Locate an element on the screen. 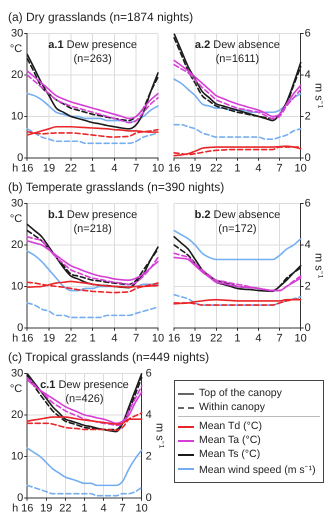 The image size is (333, 526). text: Top of the canopy is located at coordinates (240, 393).